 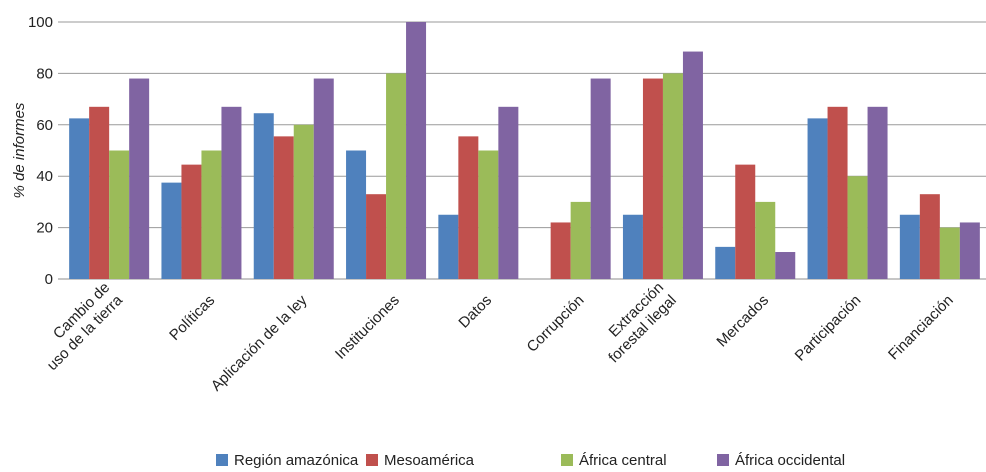 I want to click on x-category-label: Instituciones, so click(x=367, y=327).